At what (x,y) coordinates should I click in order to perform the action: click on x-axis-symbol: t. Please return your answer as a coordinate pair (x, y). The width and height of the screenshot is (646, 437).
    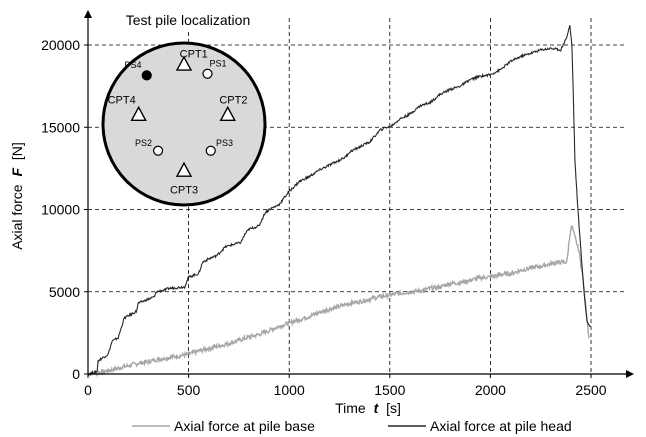
    Looking at the image, I should click on (377, 408).